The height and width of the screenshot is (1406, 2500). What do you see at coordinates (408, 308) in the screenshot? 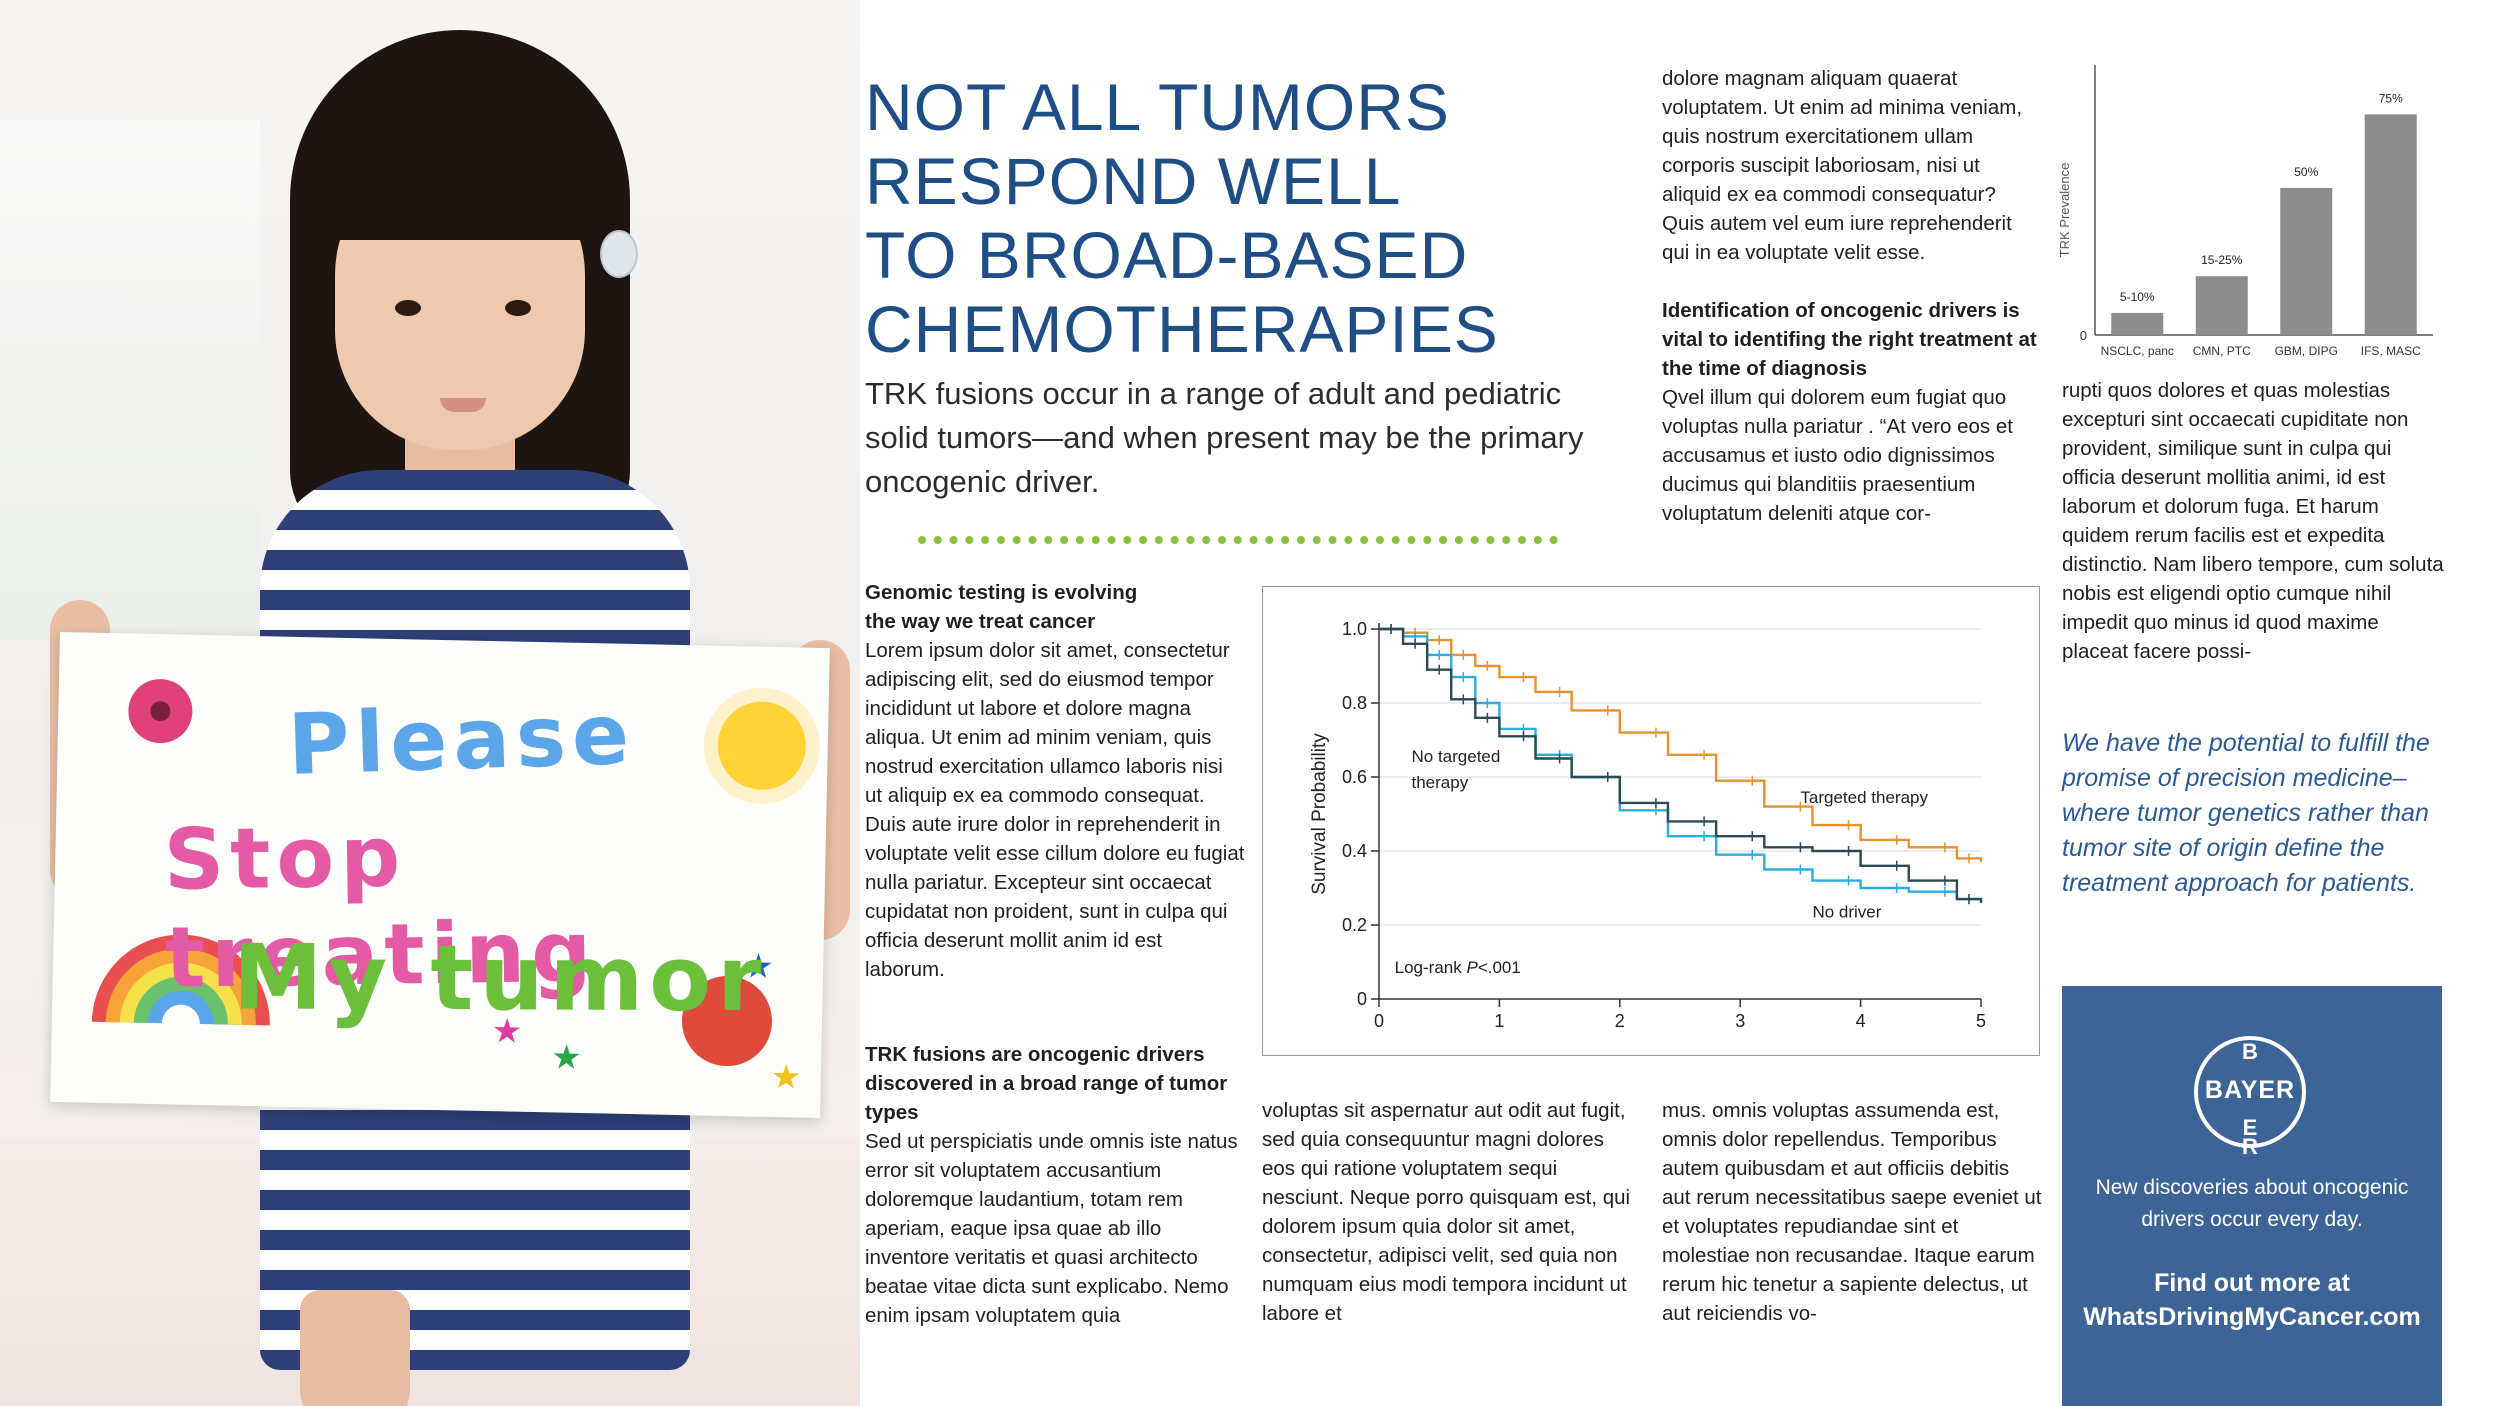
I see `left-eye` at bounding box center [408, 308].